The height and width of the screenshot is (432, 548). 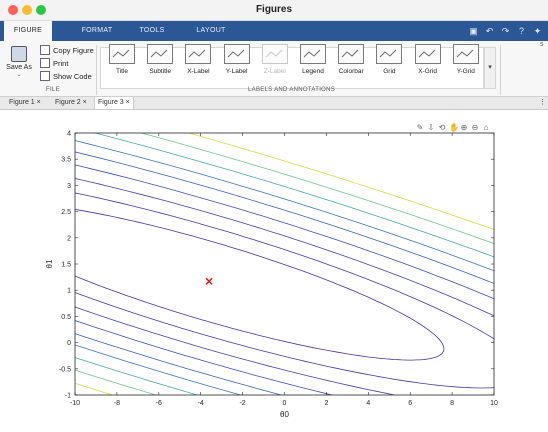 What do you see at coordinates (96, 70) in the screenshot?
I see `group-divider` at bounding box center [96, 70].